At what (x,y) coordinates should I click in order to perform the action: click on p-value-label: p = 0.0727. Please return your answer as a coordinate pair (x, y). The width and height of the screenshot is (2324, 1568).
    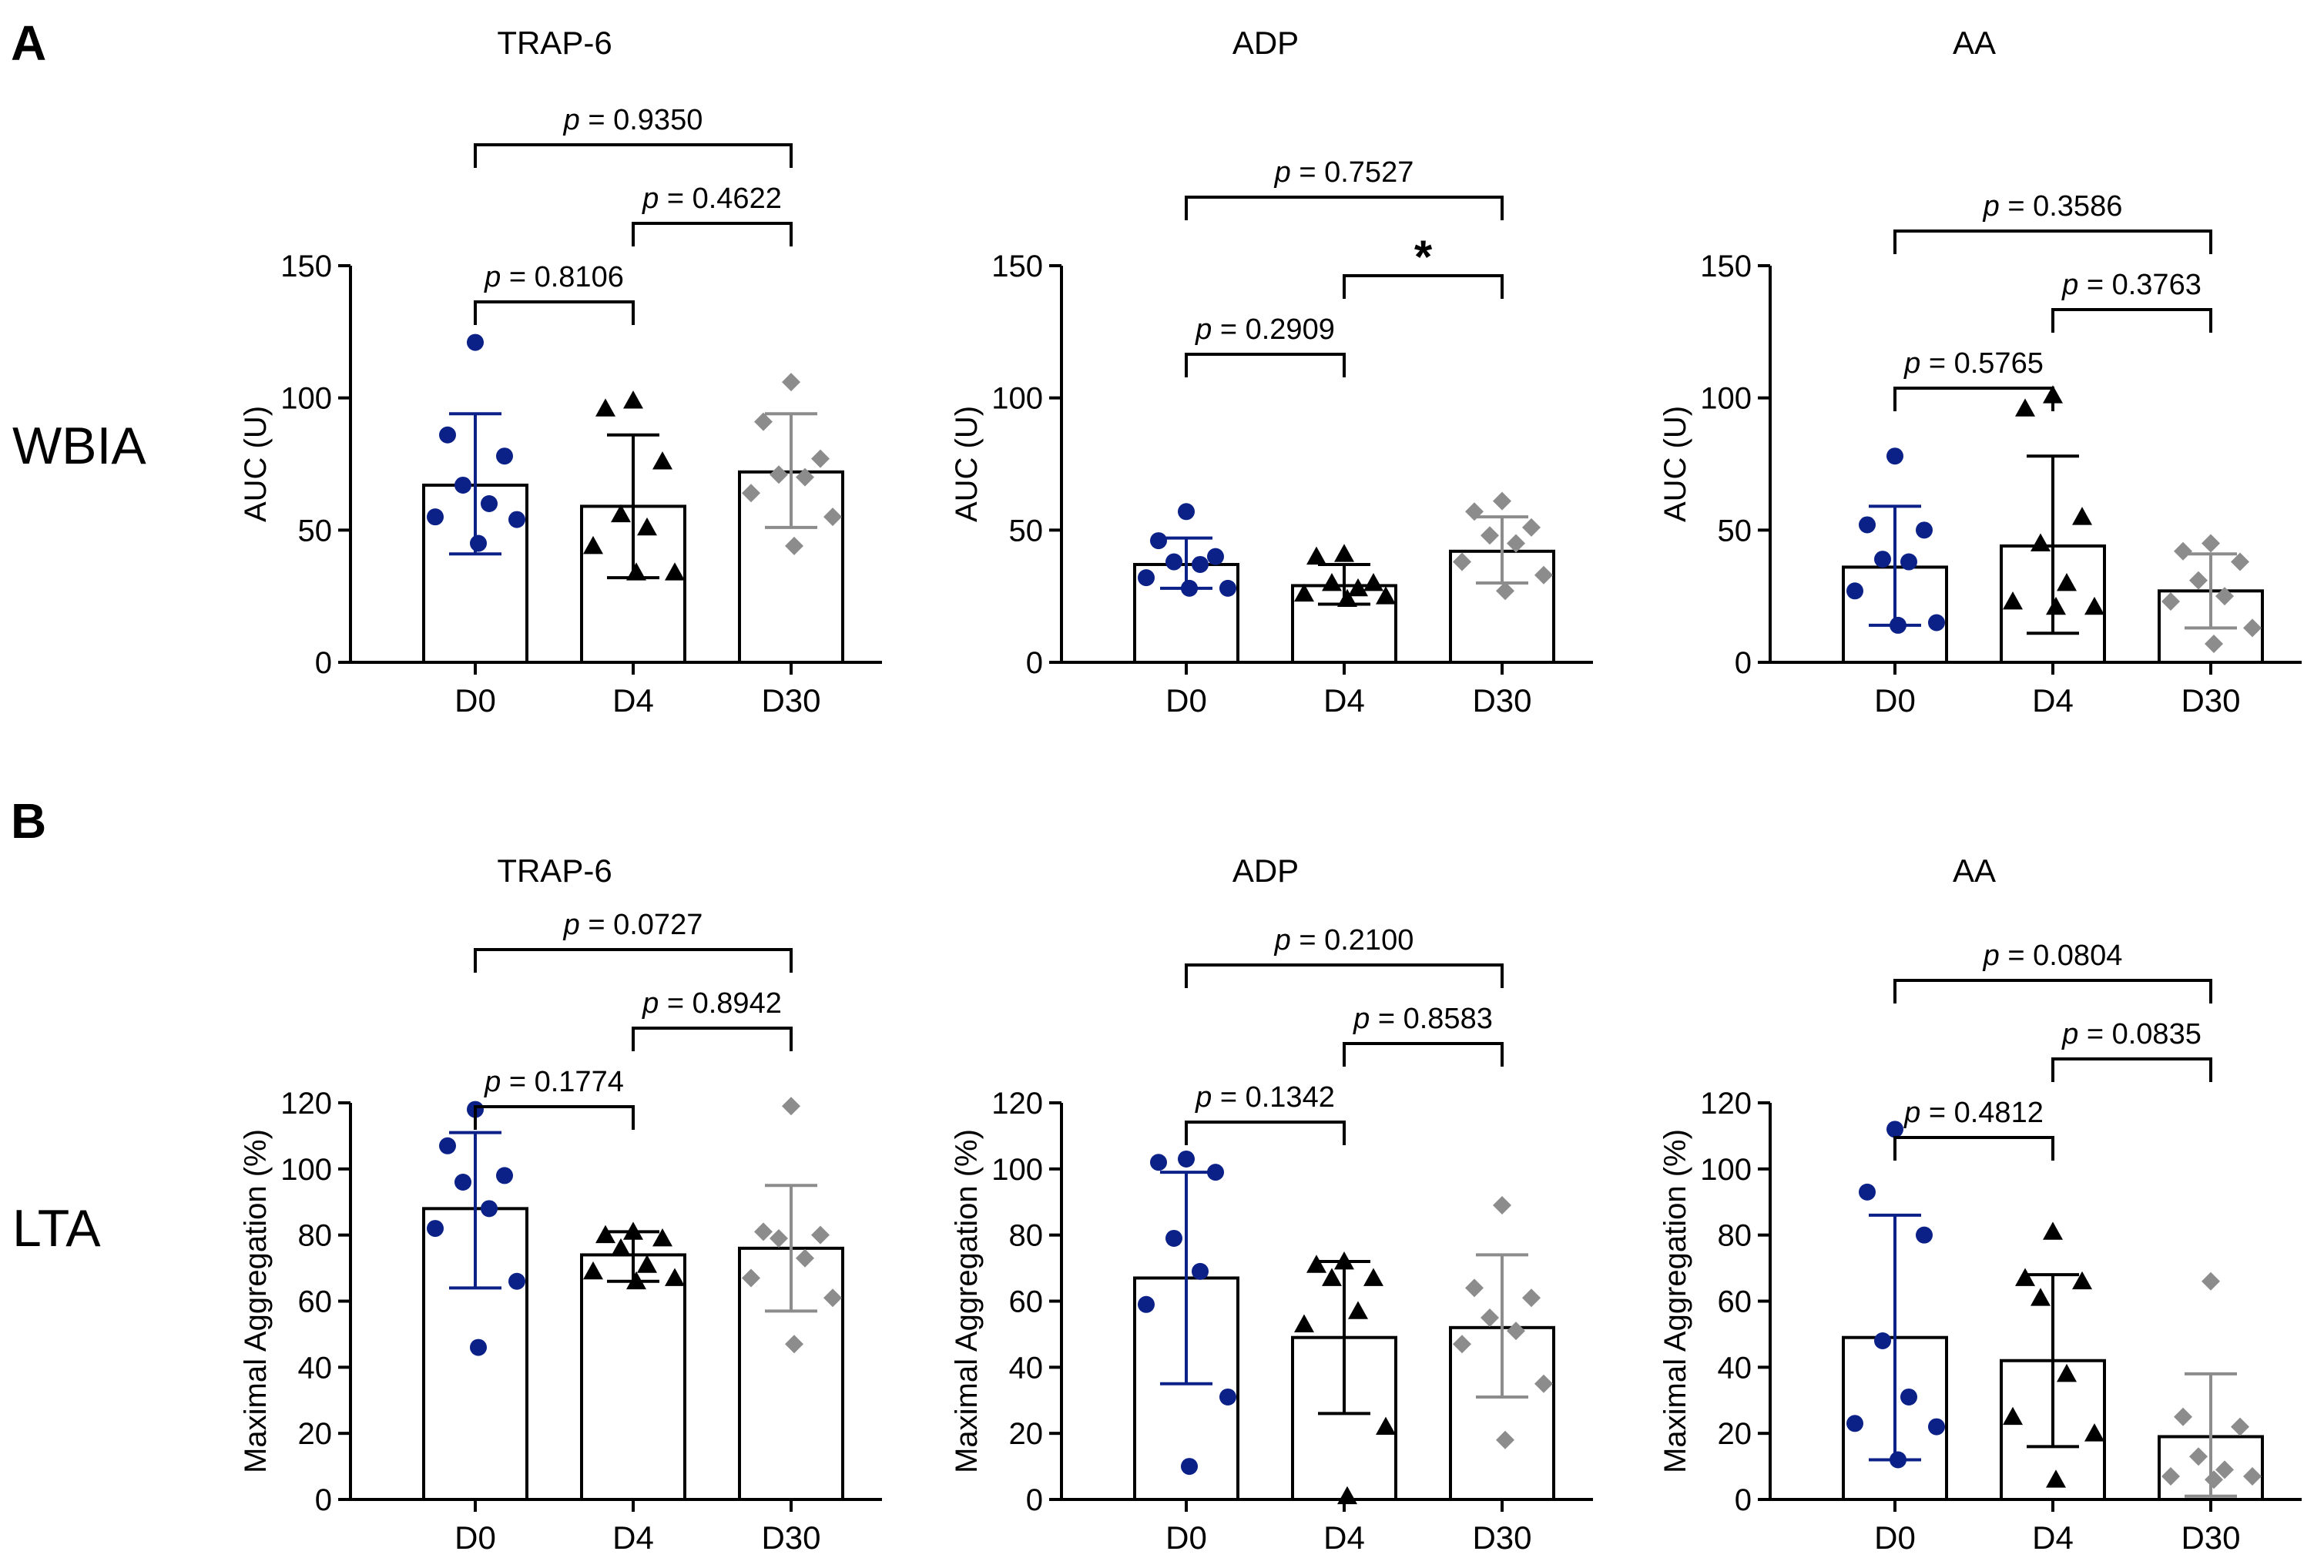
    Looking at the image, I should click on (633, 925).